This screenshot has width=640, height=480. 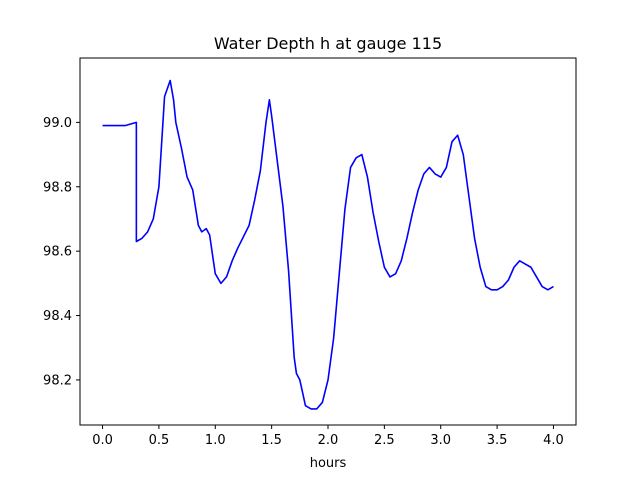 I want to click on x-tick-label: 1.0, so click(x=215, y=440).